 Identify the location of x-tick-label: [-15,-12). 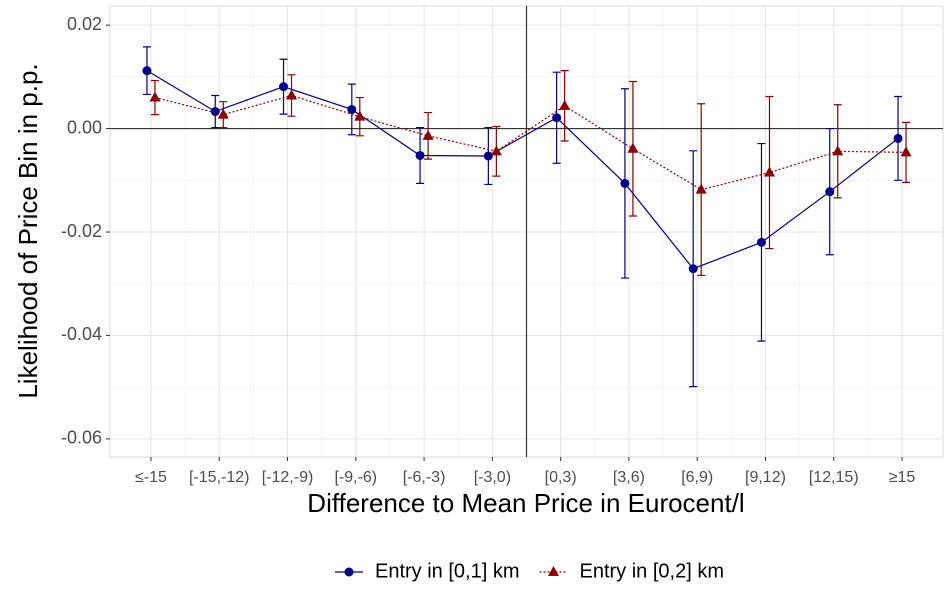
(219, 477).